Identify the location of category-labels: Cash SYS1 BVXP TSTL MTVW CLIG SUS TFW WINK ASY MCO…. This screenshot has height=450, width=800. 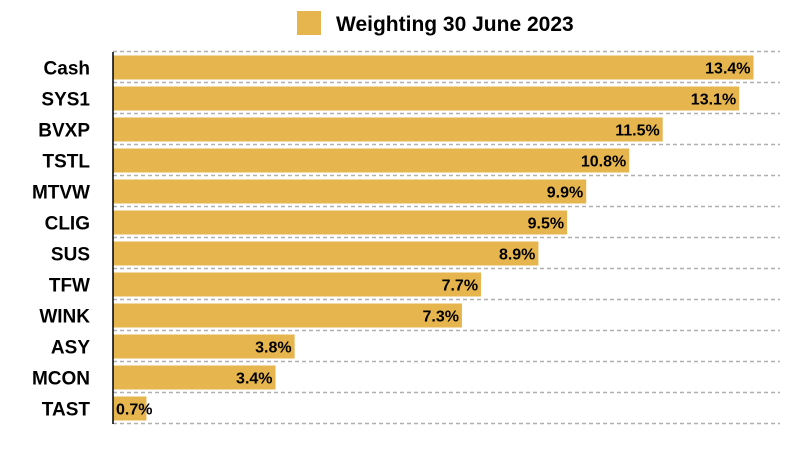
(61, 240).